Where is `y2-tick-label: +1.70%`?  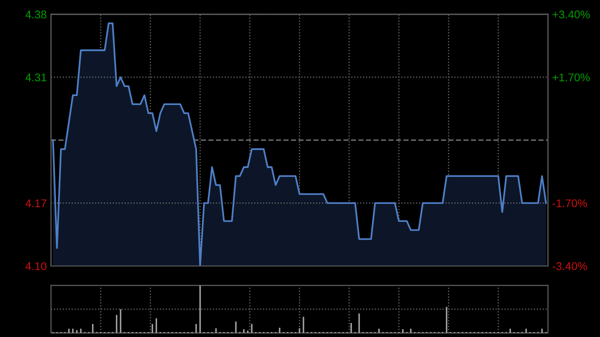
y2-tick-label: +1.70% is located at coordinates (571, 77).